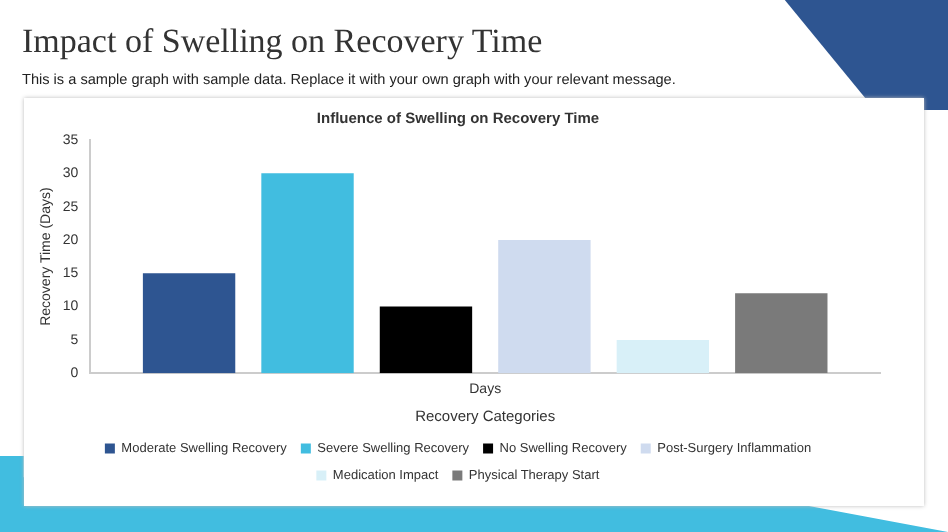  I want to click on text: Impact of Swelling on Recovery Time, so click(282, 42).